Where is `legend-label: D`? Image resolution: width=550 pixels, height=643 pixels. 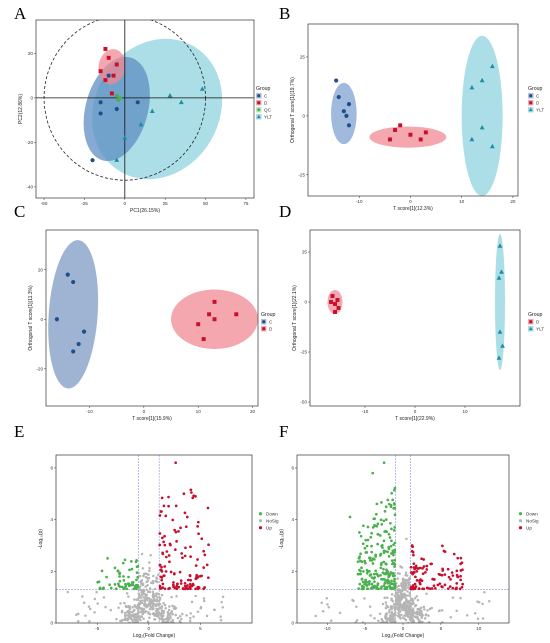
legend-label: D is located at coordinates (538, 321).